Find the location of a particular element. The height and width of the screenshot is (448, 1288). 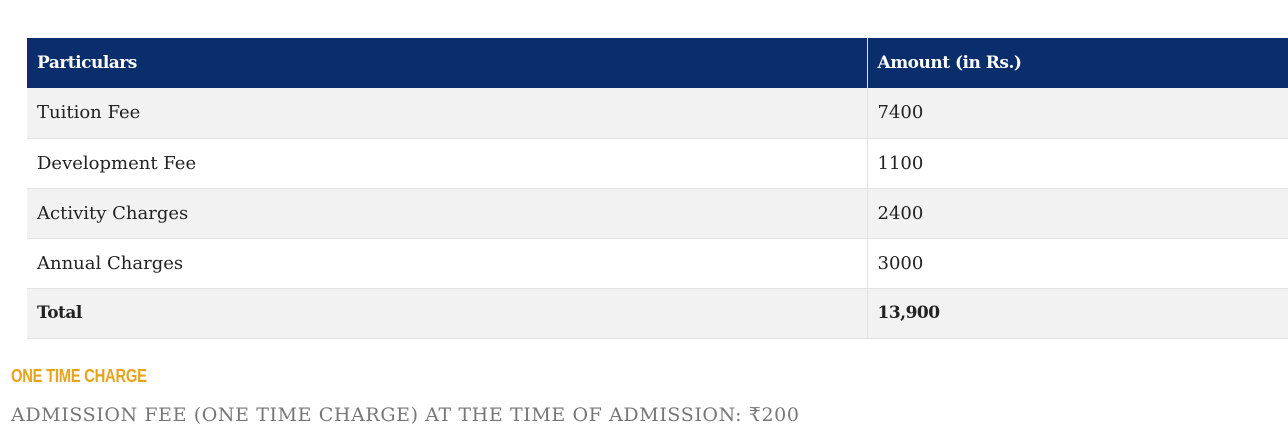

table-cell: Tuition Fee is located at coordinates (447, 113).